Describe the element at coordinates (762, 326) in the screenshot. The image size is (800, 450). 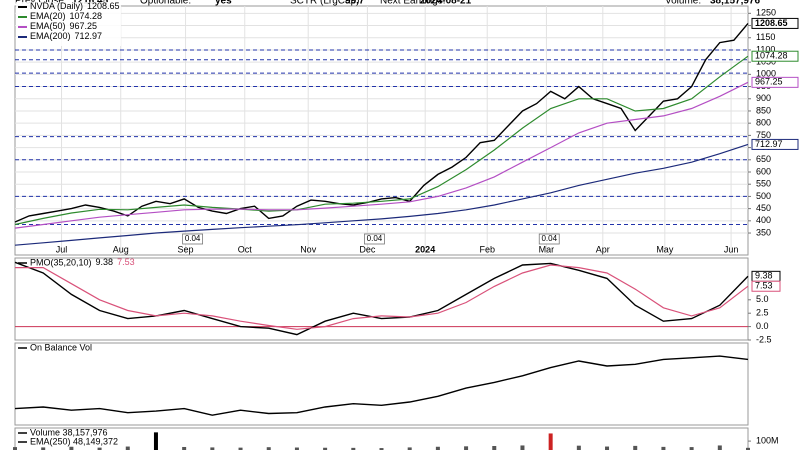
I see `y-tick-label: 0.0` at that location.